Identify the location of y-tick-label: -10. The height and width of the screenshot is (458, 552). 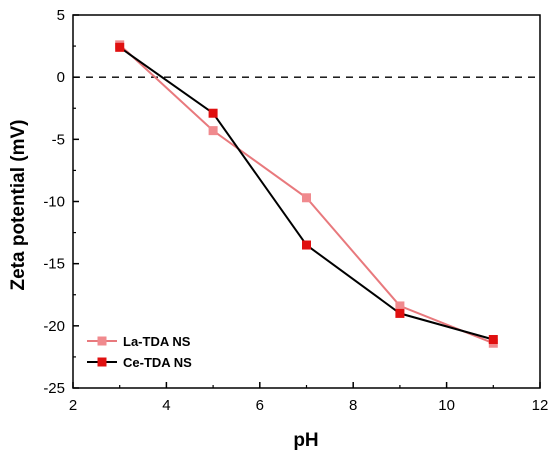
(54, 202).